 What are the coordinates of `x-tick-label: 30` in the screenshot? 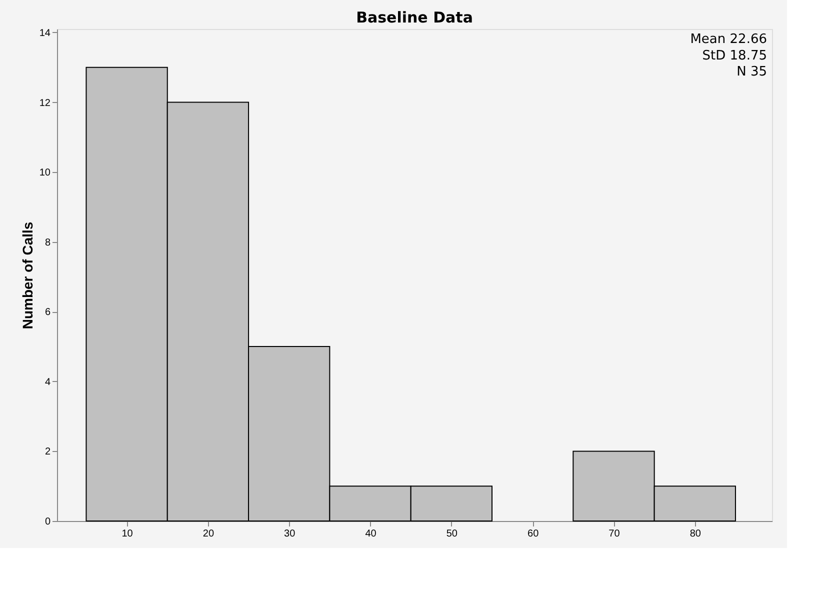 It's located at (290, 534).